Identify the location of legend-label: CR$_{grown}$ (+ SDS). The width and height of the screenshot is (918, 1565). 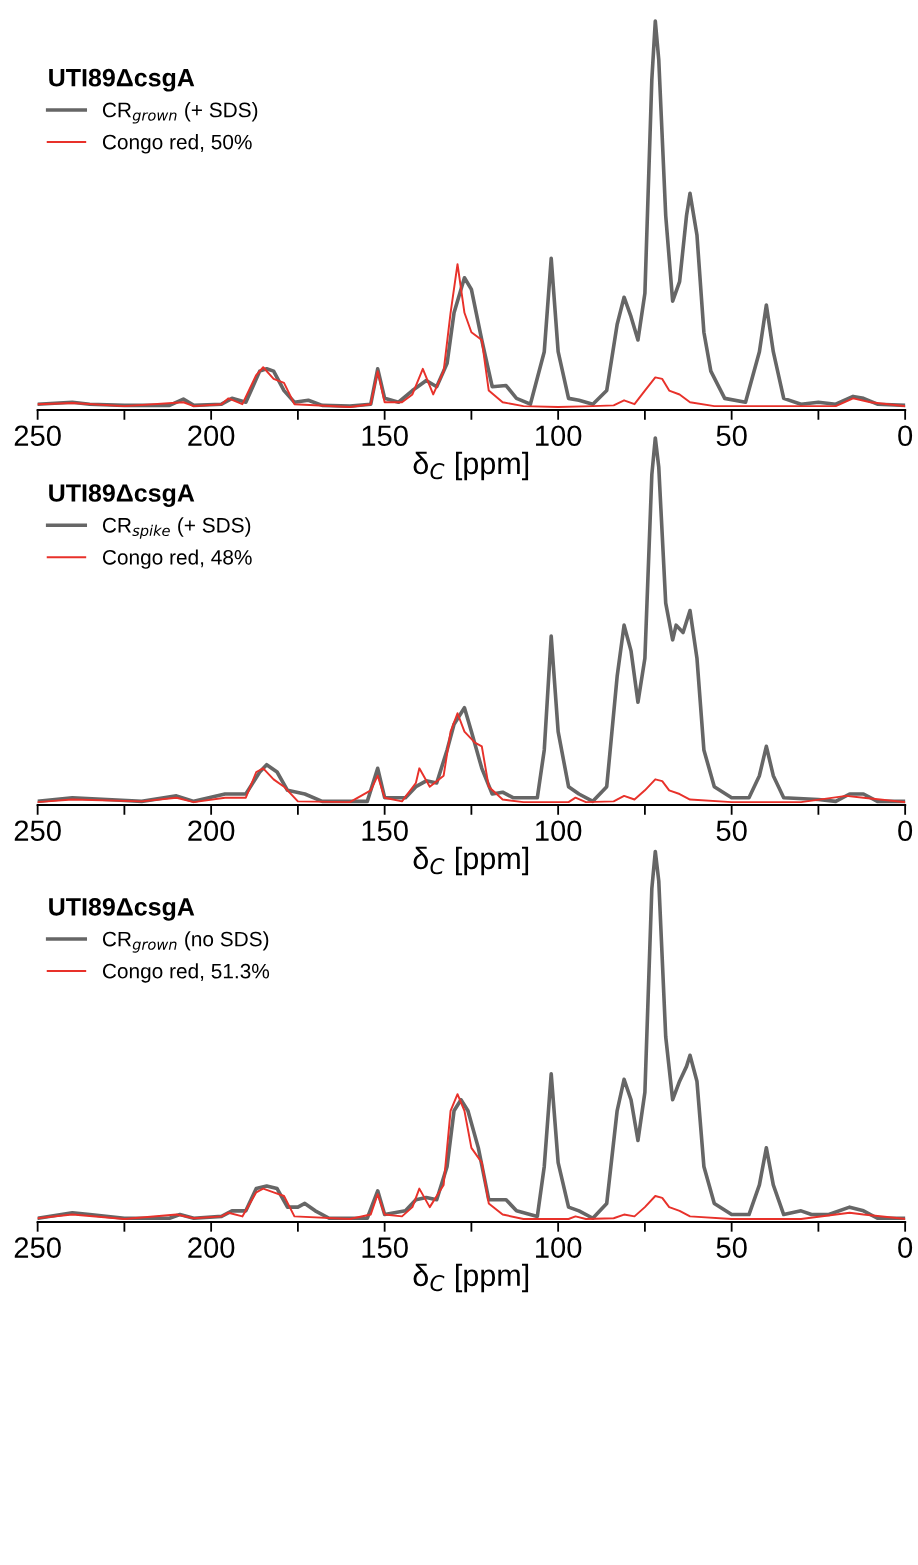
(180, 113).